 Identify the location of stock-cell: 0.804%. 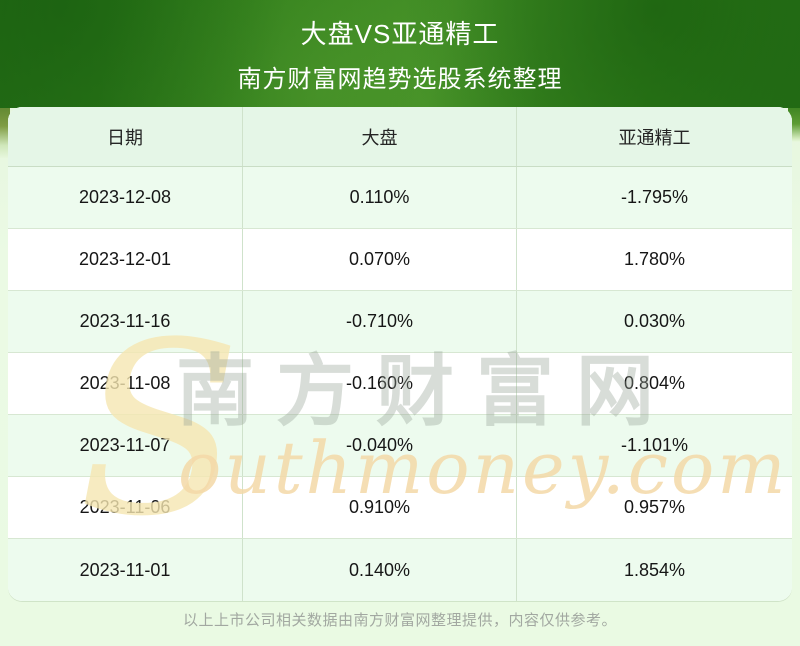
(654, 383).